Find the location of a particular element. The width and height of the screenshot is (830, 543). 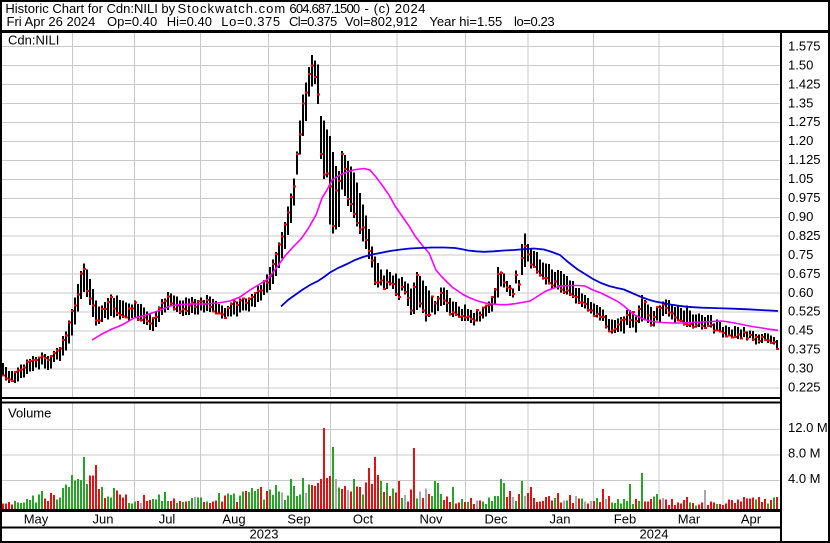

svg-text: 1.05 is located at coordinates (800, 178).